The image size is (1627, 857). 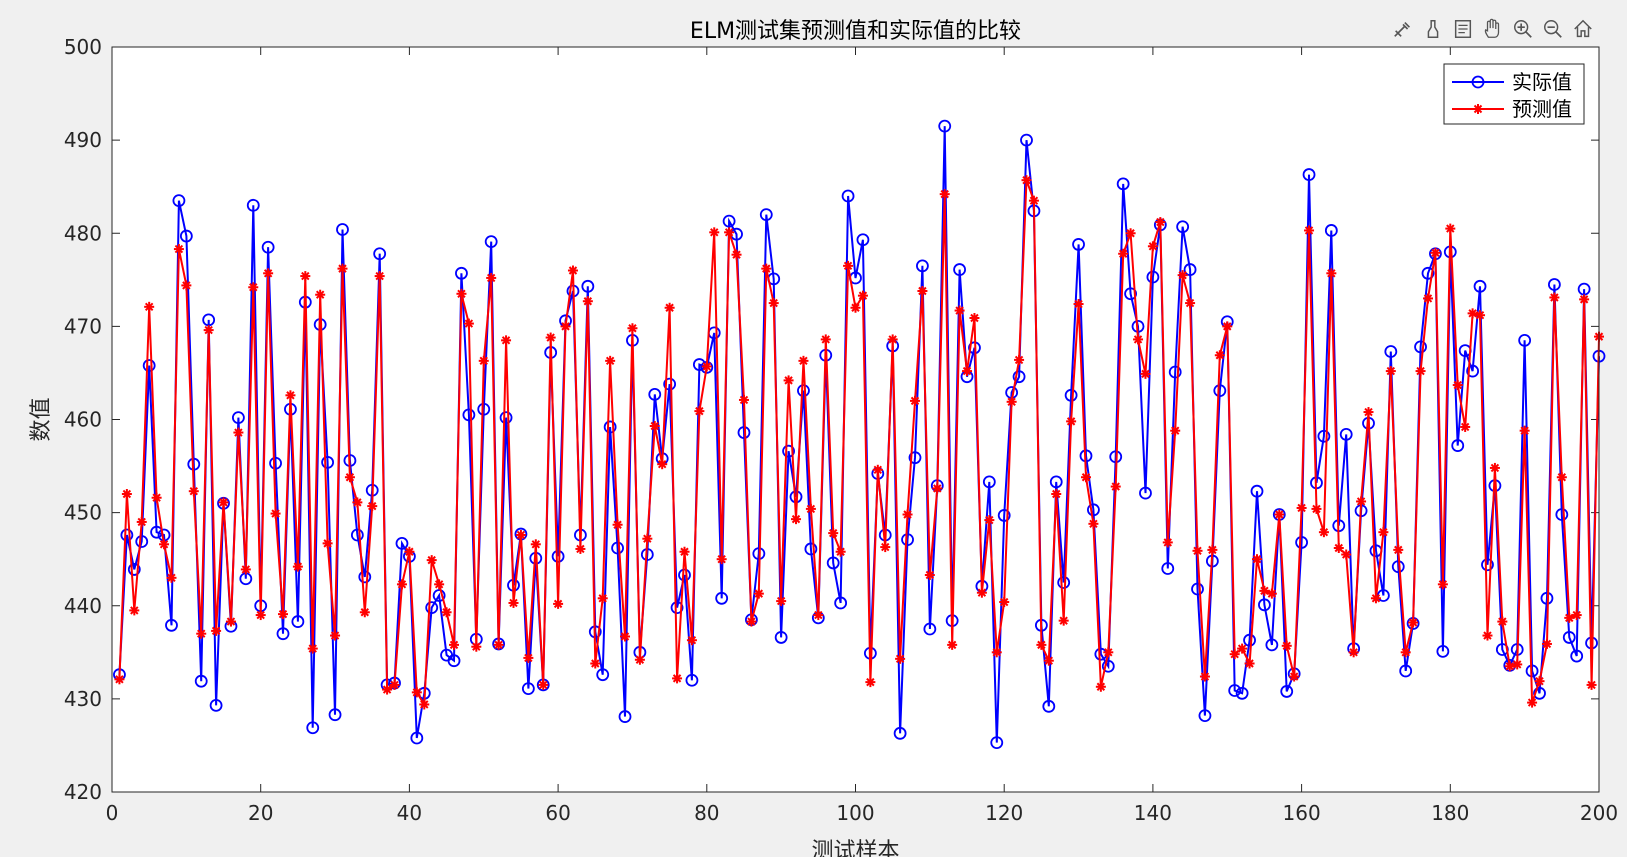 What do you see at coordinates (41, 419) in the screenshot?
I see `y-axis-label: 数值` at bounding box center [41, 419].